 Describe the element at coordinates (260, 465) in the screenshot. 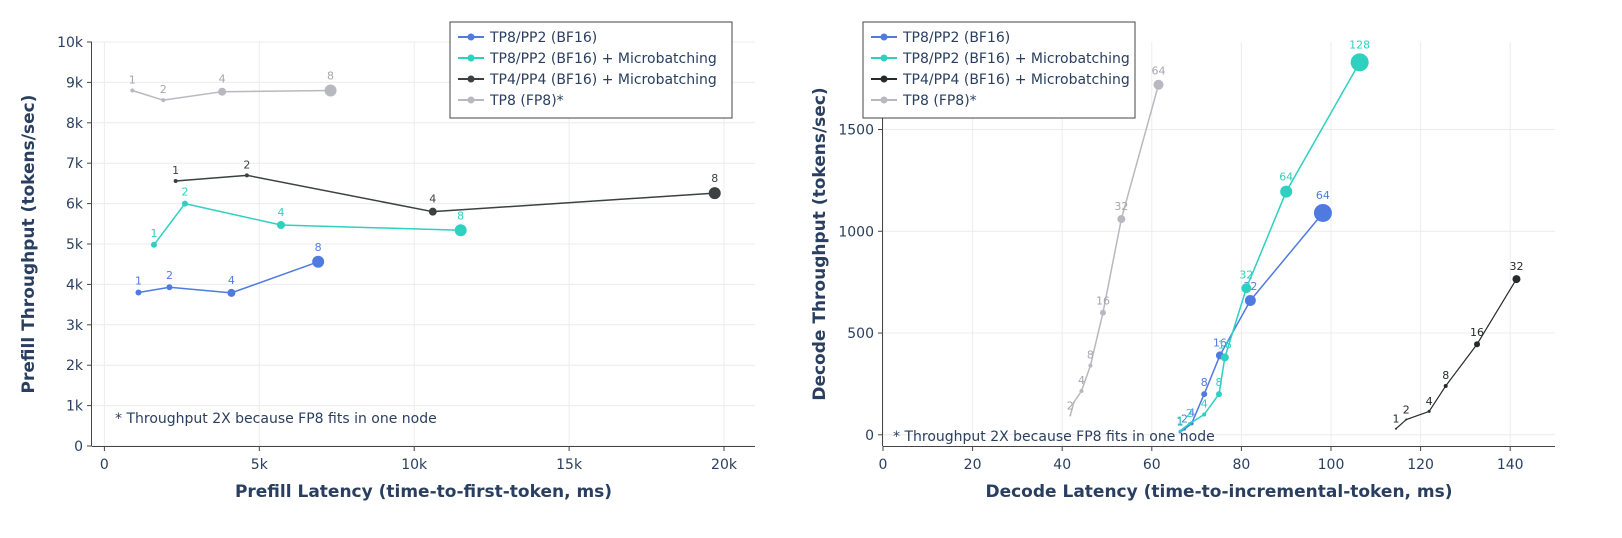

I see `x-tick-label: 5k` at that location.